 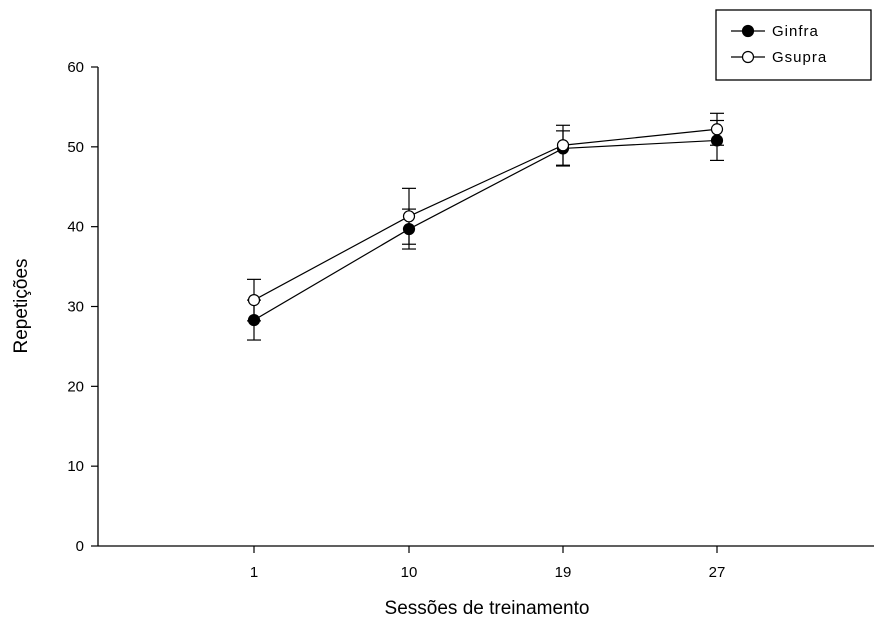 What do you see at coordinates (748, 31) in the screenshot?
I see `legend-marker-ginfra` at bounding box center [748, 31].